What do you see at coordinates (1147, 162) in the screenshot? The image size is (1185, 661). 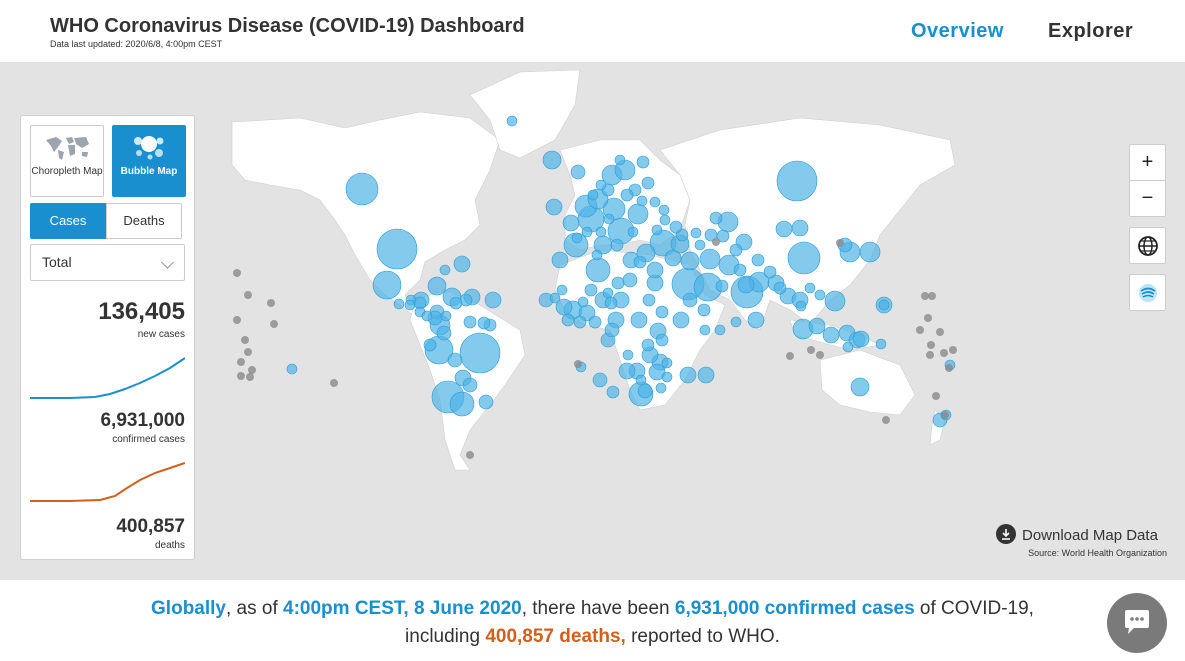 I see `zoom-in-button: +` at bounding box center [1147, 162].